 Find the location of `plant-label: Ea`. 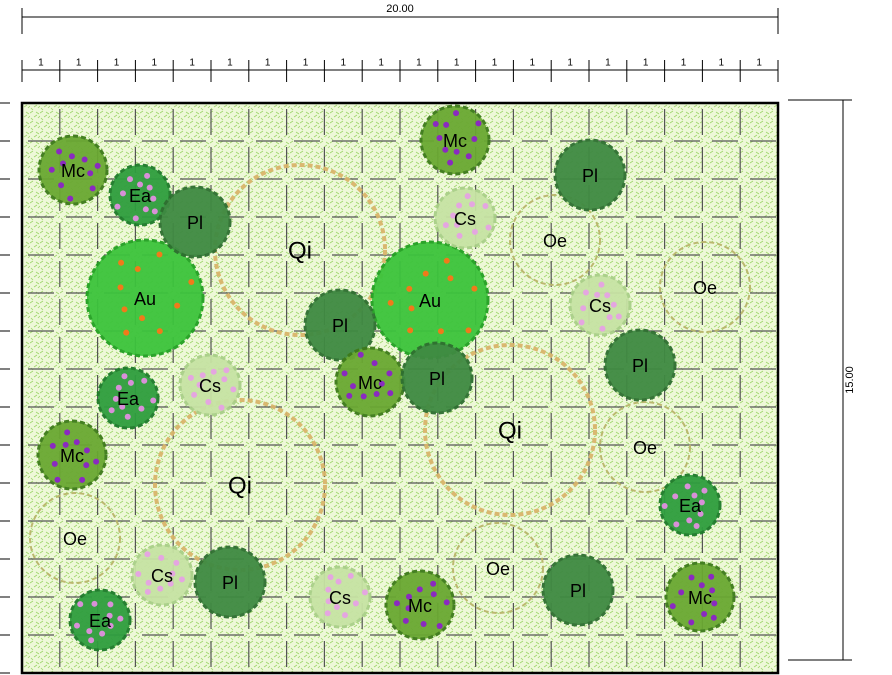

plant-label: Ea is located at coordinates (690, 506).